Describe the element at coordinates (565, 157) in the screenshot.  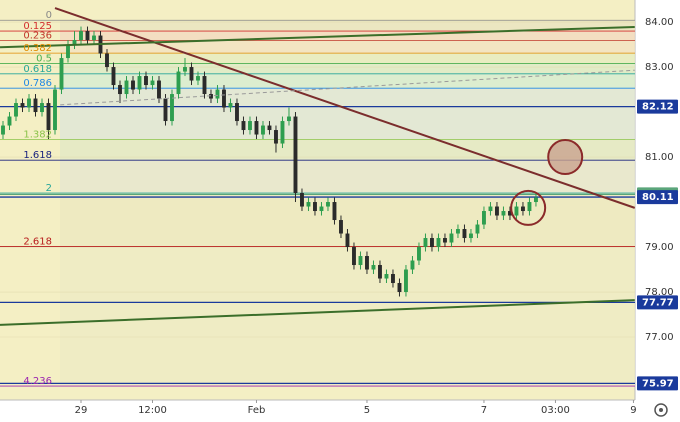
I see `highlight-circle` at that location.